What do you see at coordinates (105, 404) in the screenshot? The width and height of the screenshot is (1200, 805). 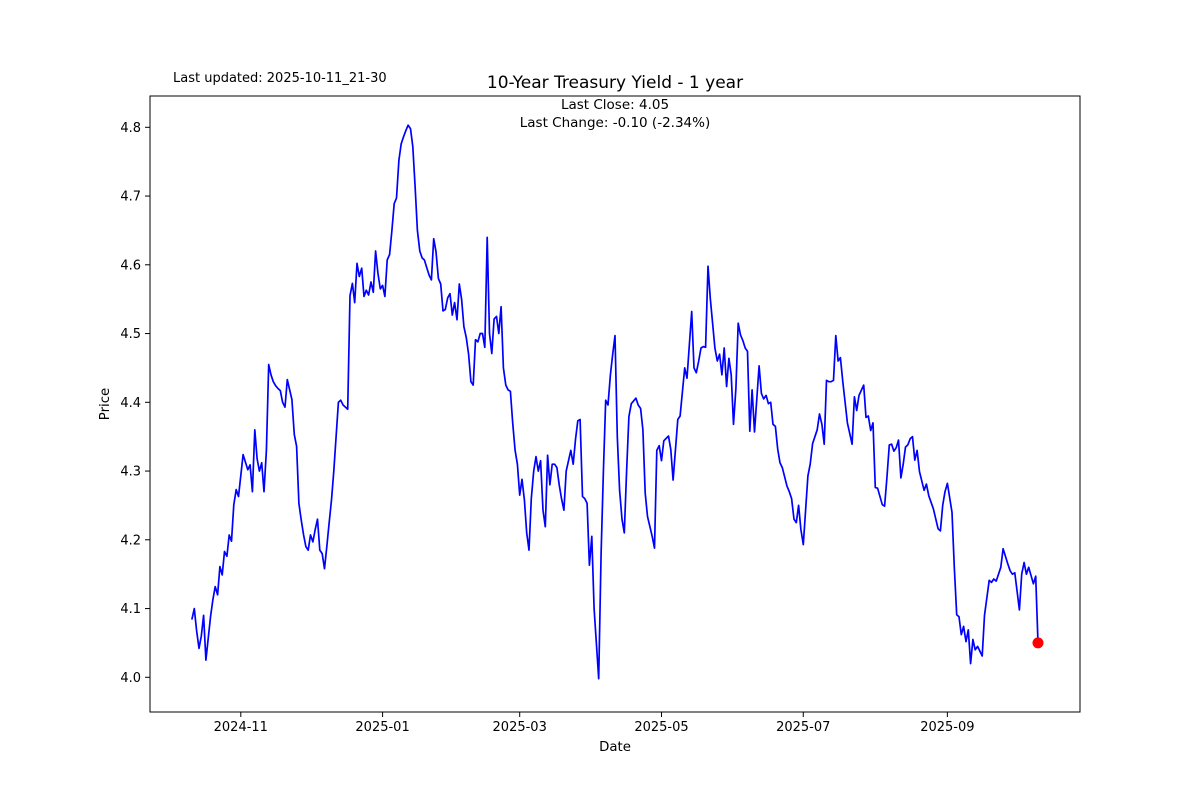 I see `y-axis-label: Price` at bounding box center [105, 404].